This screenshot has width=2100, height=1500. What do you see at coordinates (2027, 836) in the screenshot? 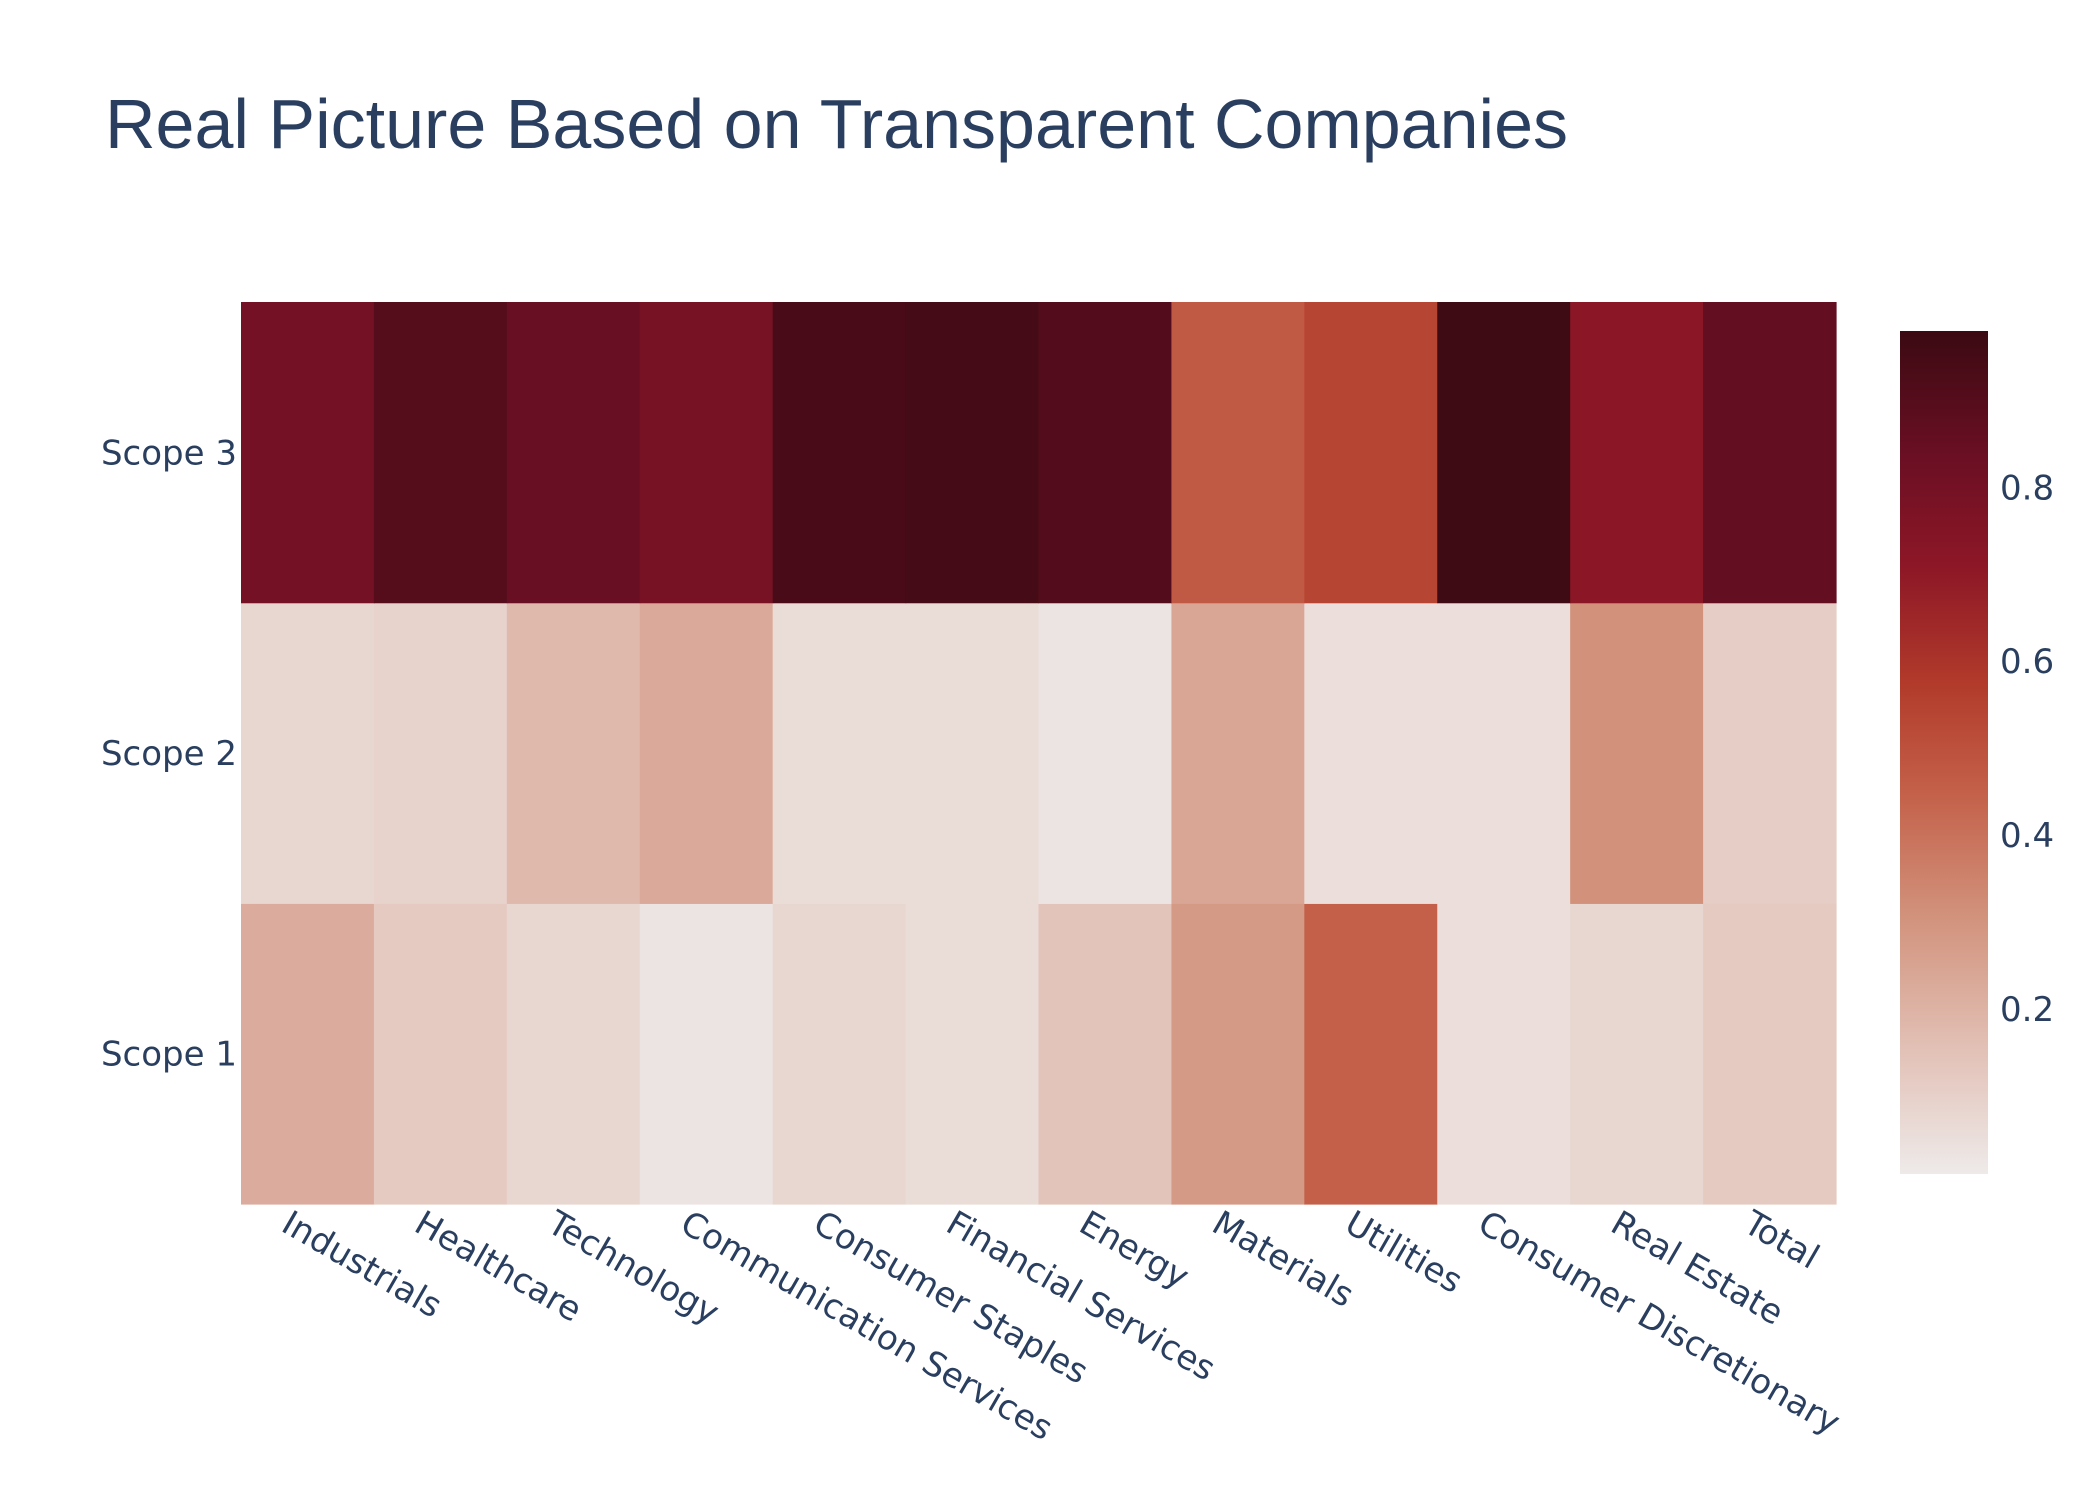
I see `colorbar-tick-label: 0.4` at bounding box center [2027, 836].